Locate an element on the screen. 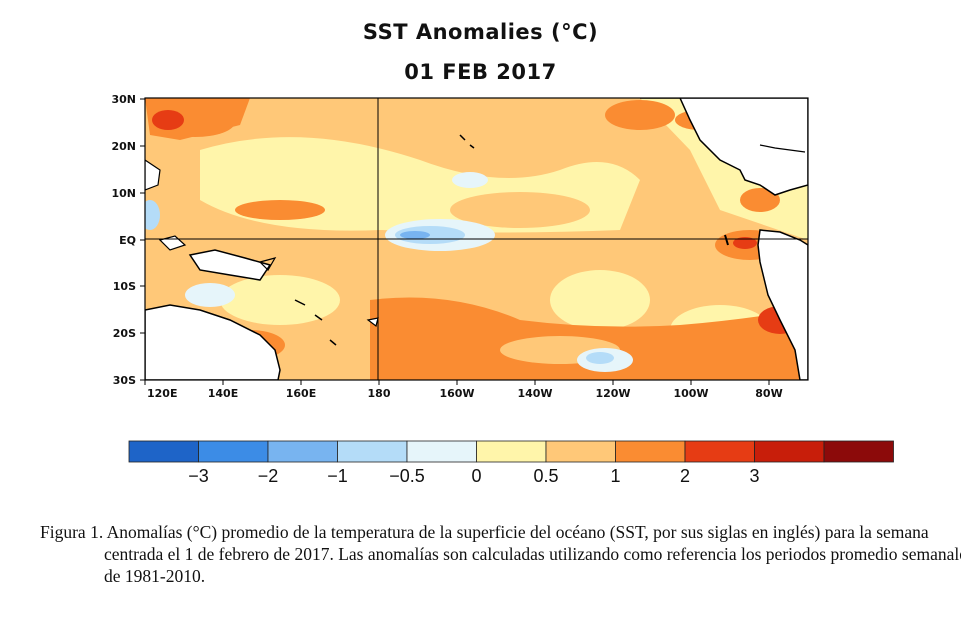 This screenshot has width=961, height=621. lon-label-3: 180 is located at coordinates (379, 393).